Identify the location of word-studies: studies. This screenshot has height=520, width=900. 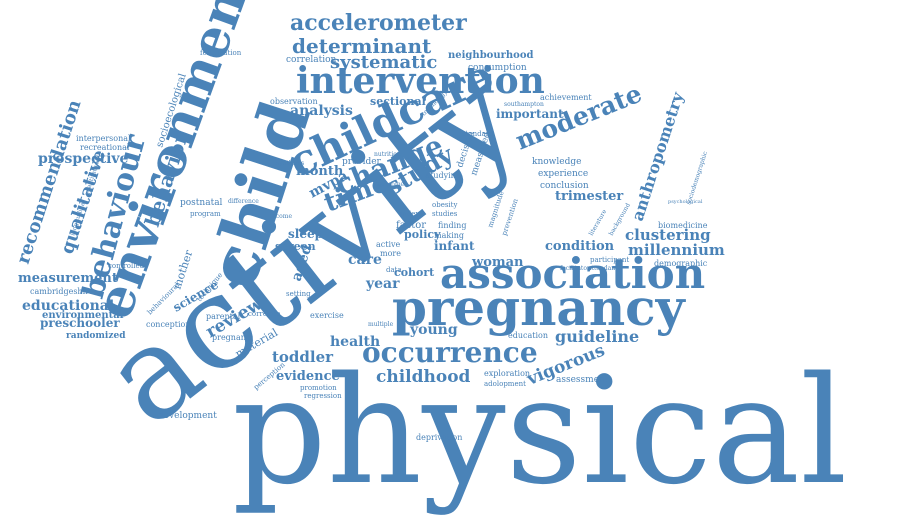
(445, 214).